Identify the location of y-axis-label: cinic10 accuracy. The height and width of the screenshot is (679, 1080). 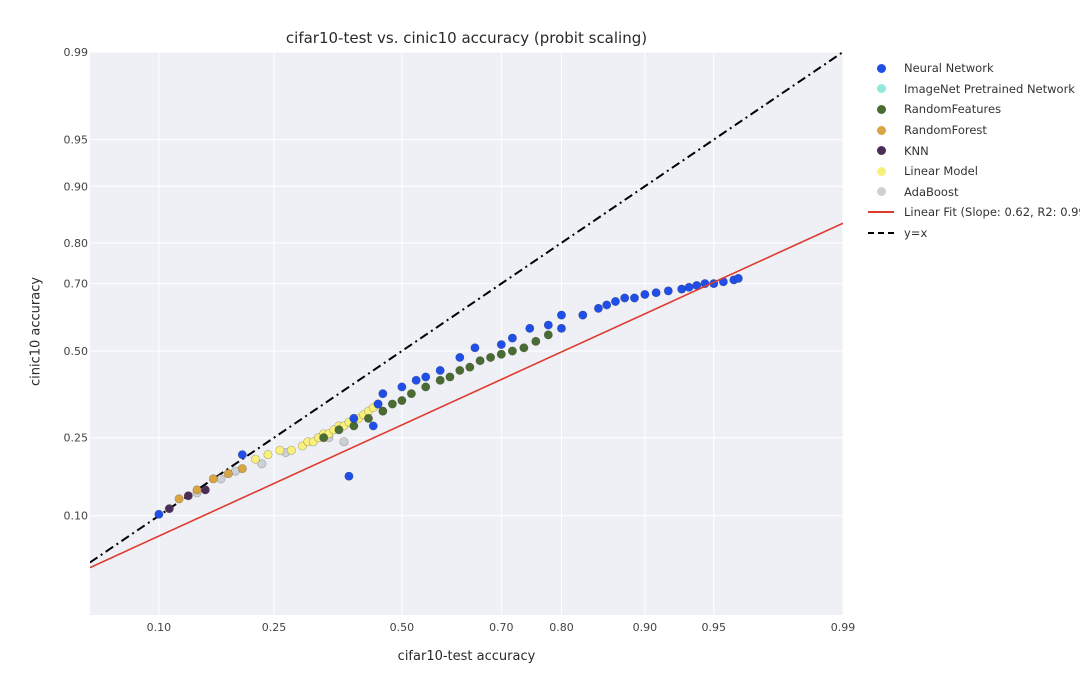
(36, 331).